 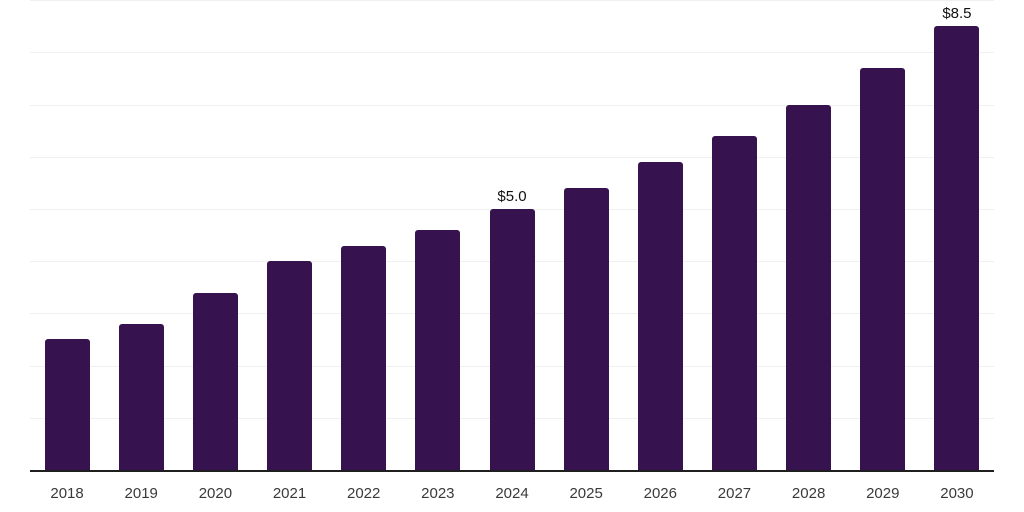 I want to click on x-axis-line, so click(x=512, y=471).